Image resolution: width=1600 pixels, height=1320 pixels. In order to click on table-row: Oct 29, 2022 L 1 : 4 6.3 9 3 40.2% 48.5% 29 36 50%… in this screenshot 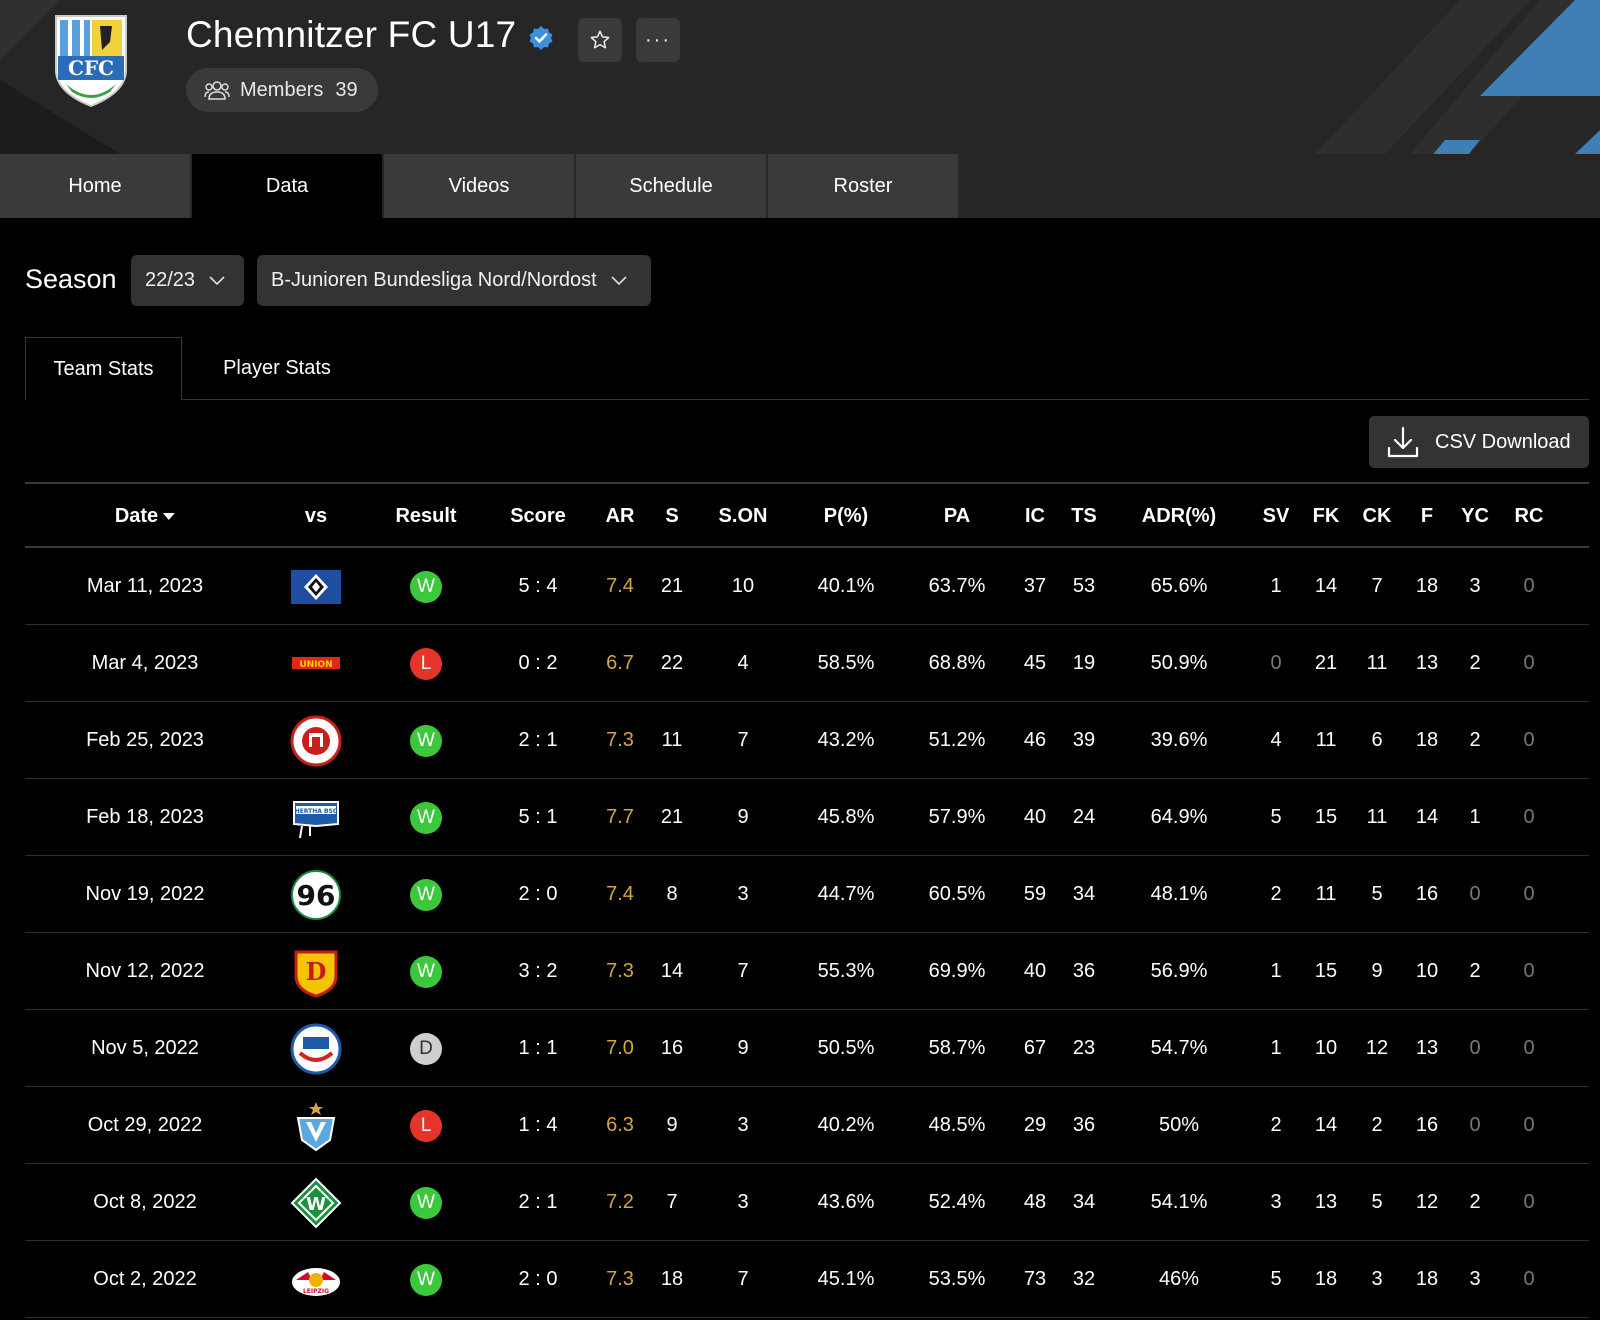, I will do `click(807, 1125)`.